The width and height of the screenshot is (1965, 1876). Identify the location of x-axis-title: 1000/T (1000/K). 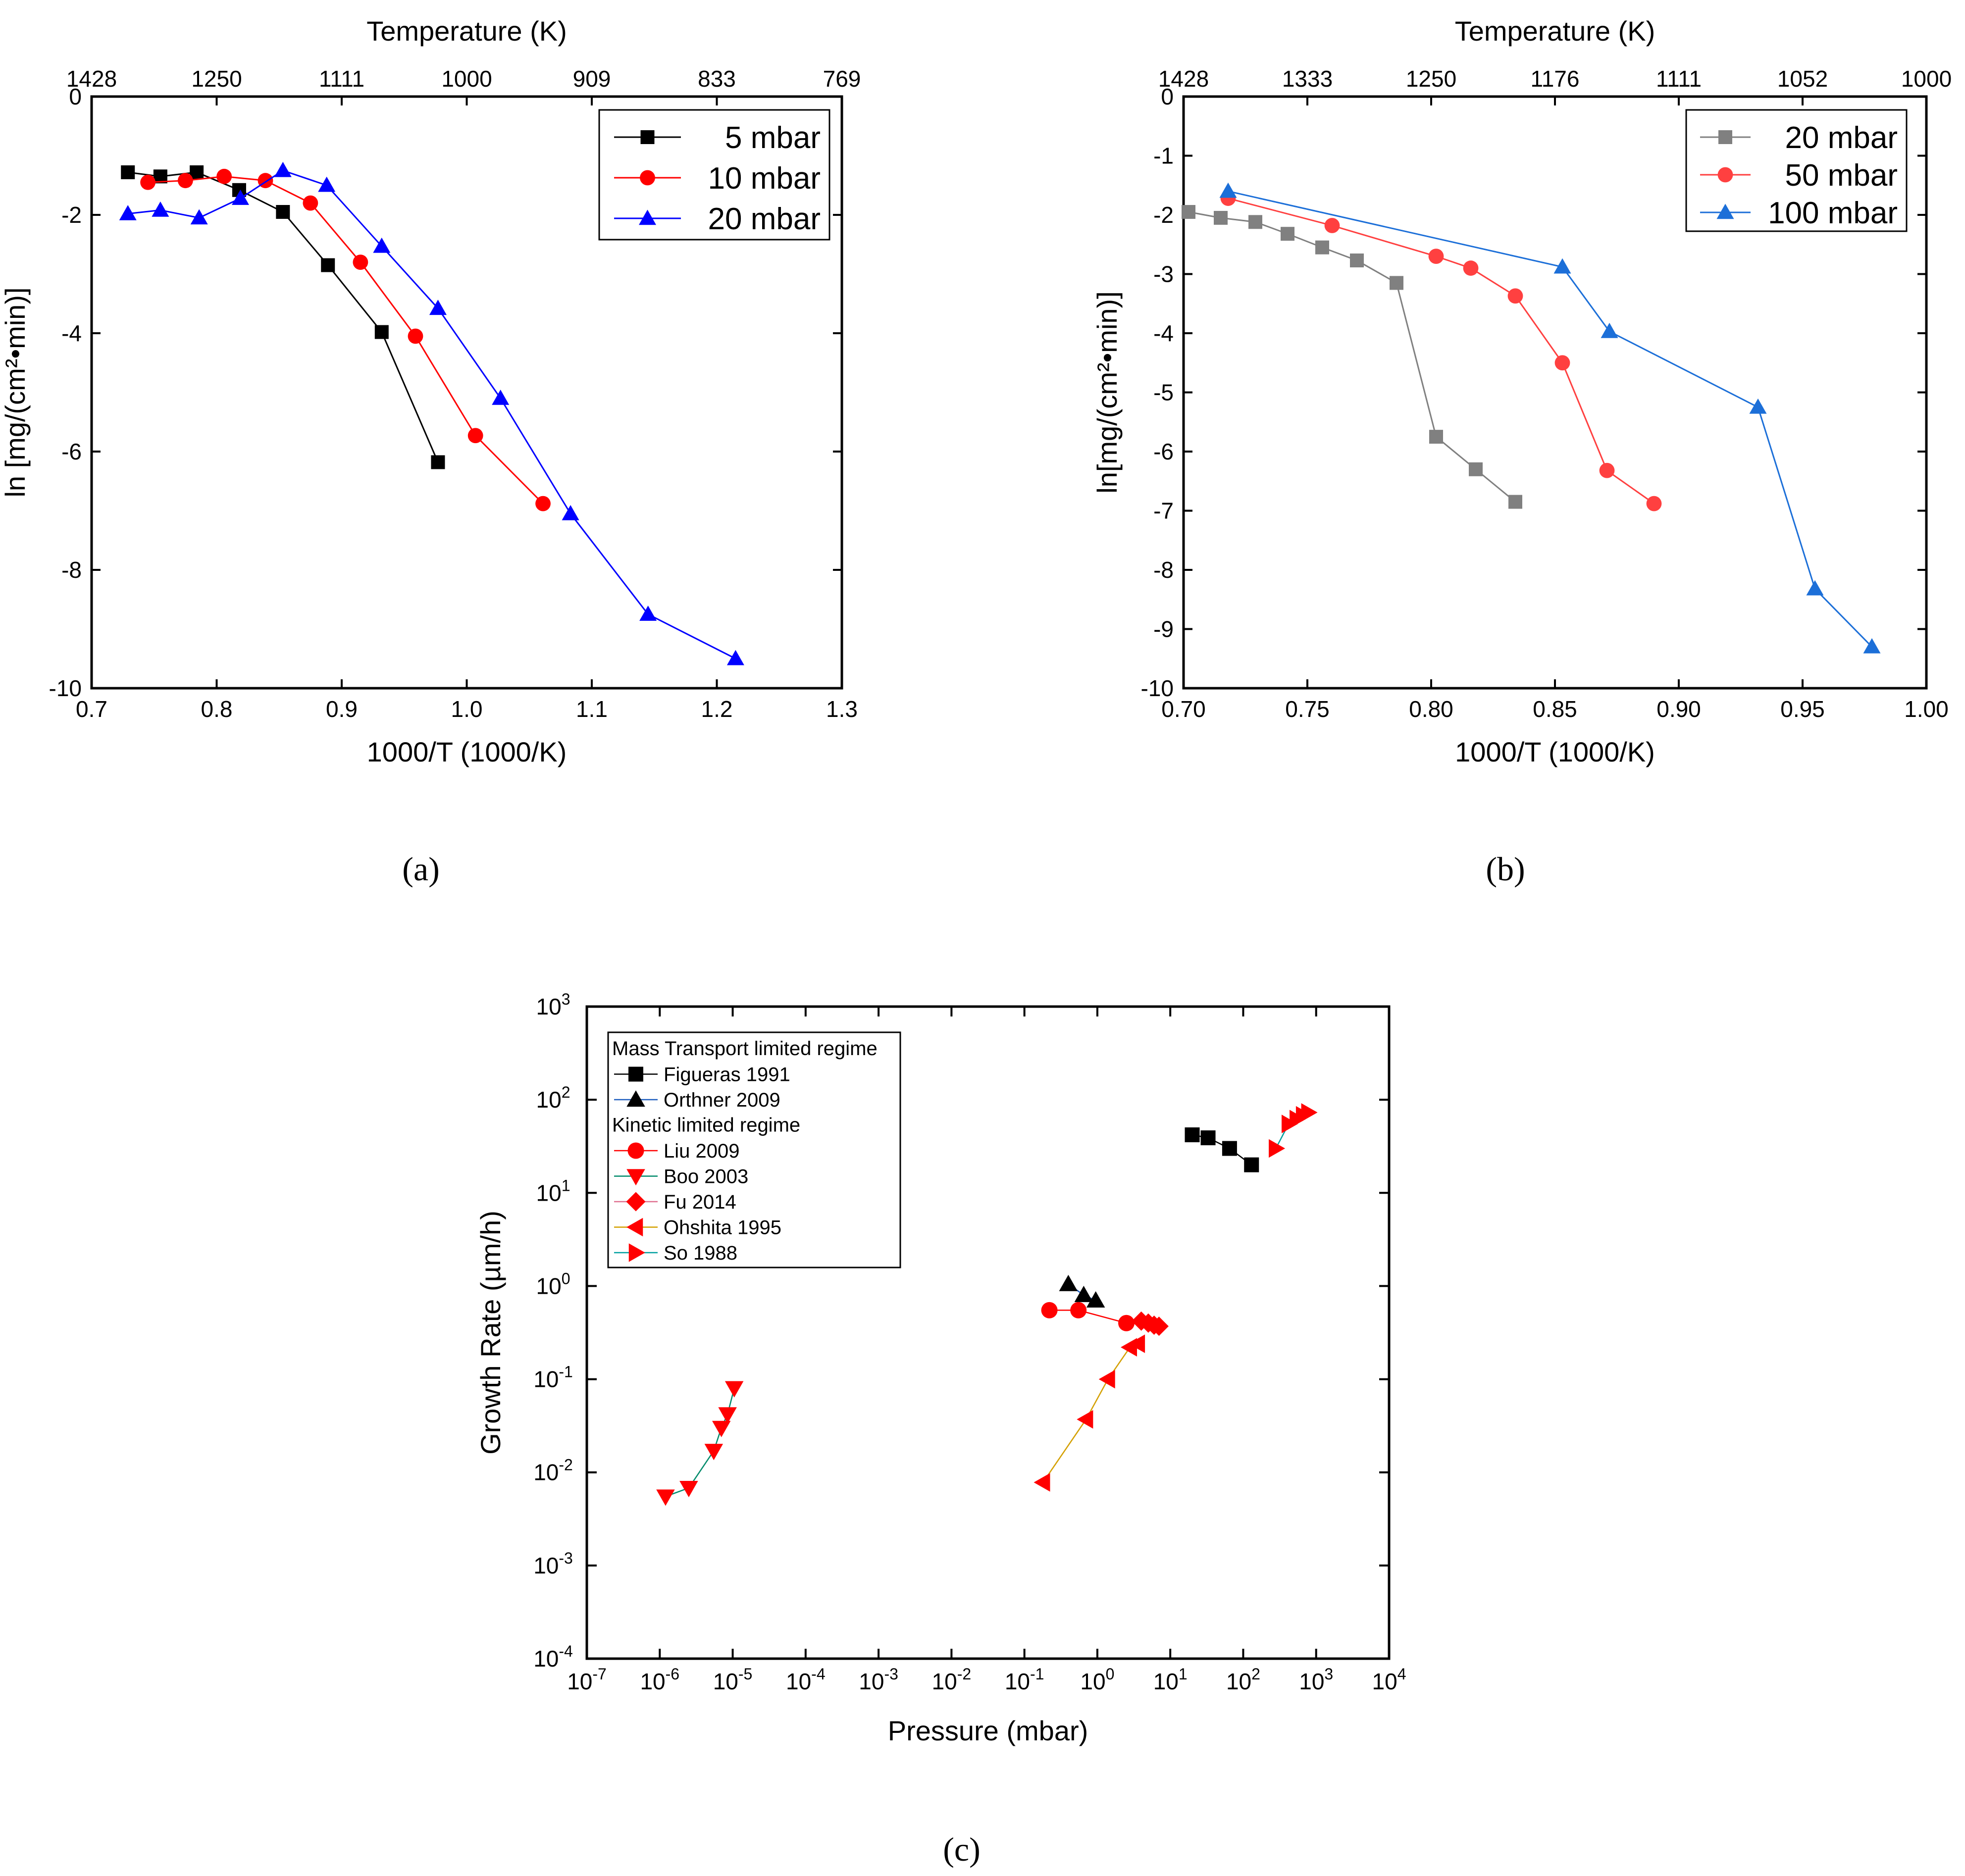
(1555, 751).